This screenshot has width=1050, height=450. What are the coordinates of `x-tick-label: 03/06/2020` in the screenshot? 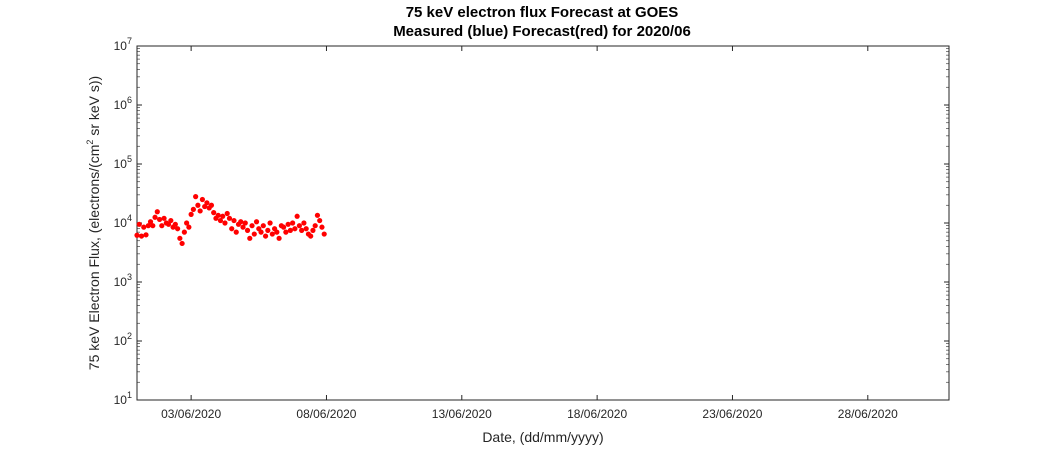 It's located at (191, 414).